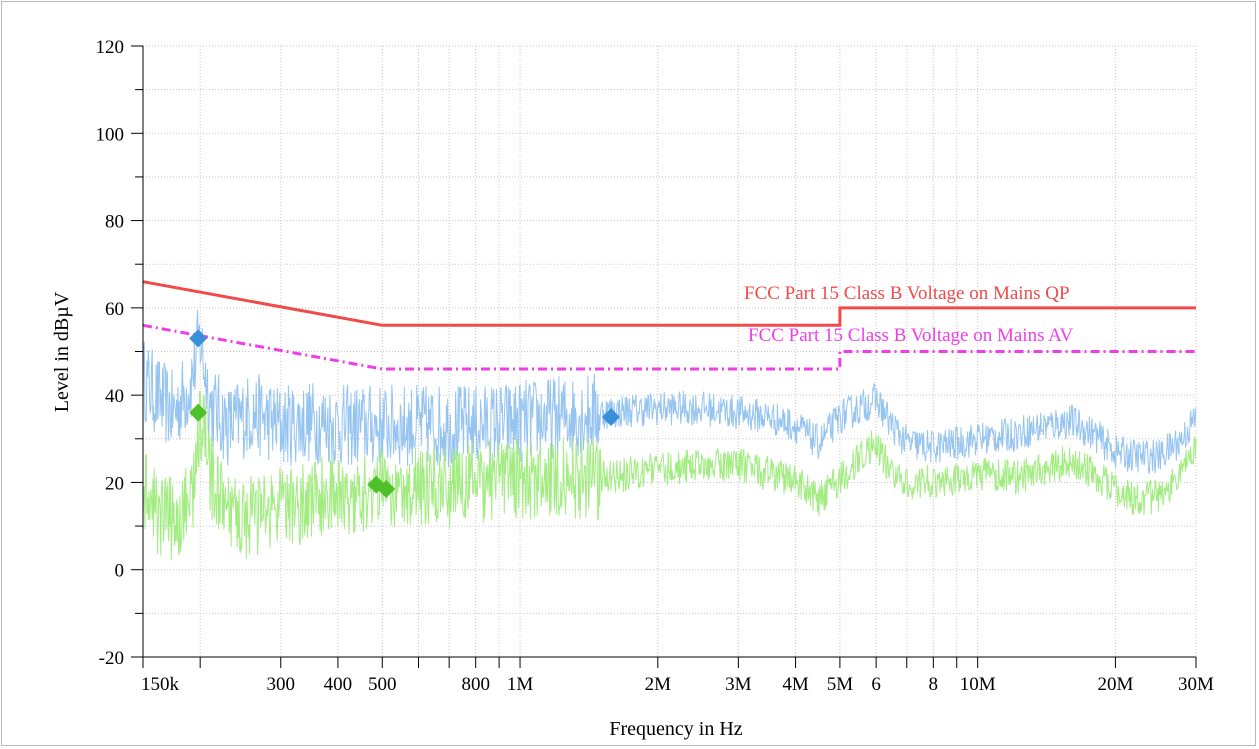 This screenshot has width=1259, height=749. I want to click on y-tick-label: 120, so click(110, 47).